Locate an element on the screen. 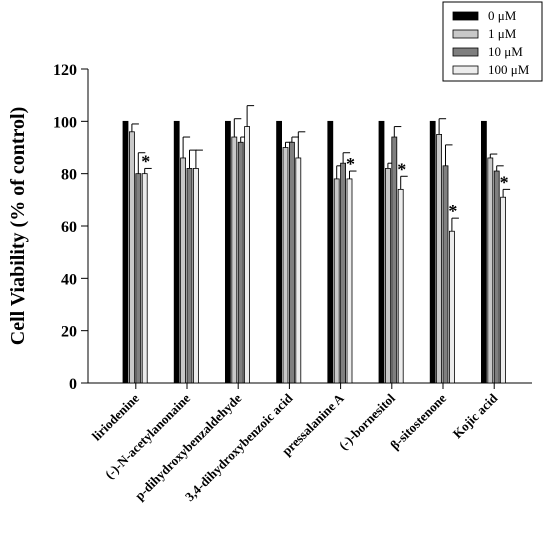 This screenshot has height=536, width=550. x-category-label: (-)-N-acetylanonaine is located at coordinates (147, 435).